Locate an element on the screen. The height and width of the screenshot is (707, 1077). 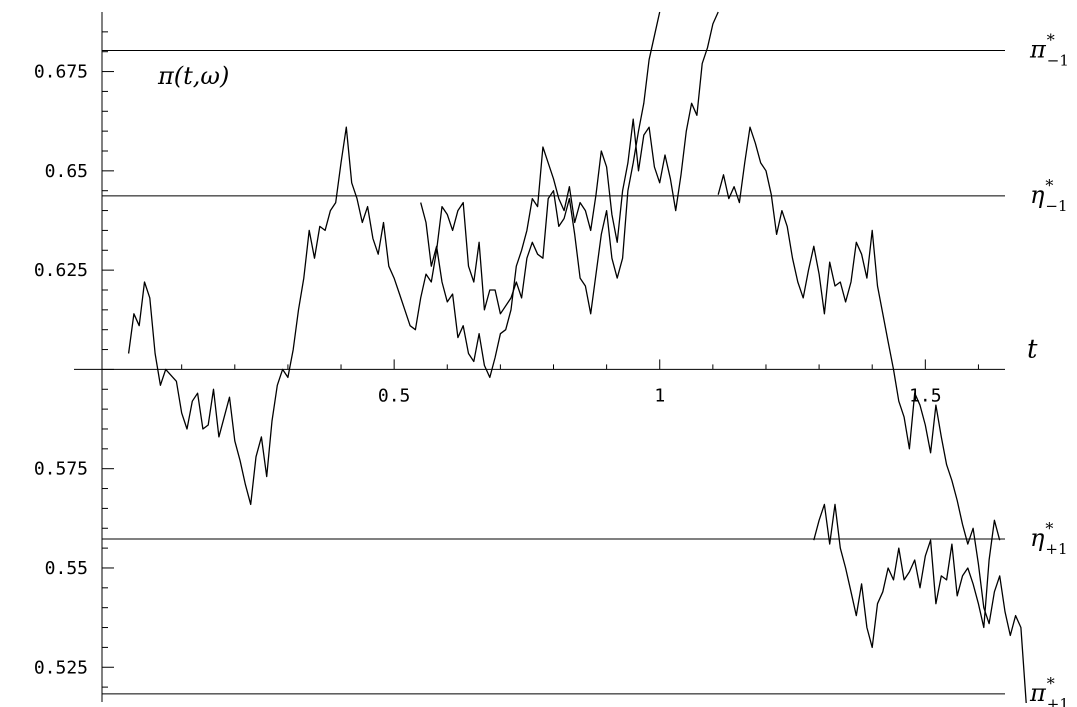
y-tick-label: 0.675 is located at coordinates (61, 72).